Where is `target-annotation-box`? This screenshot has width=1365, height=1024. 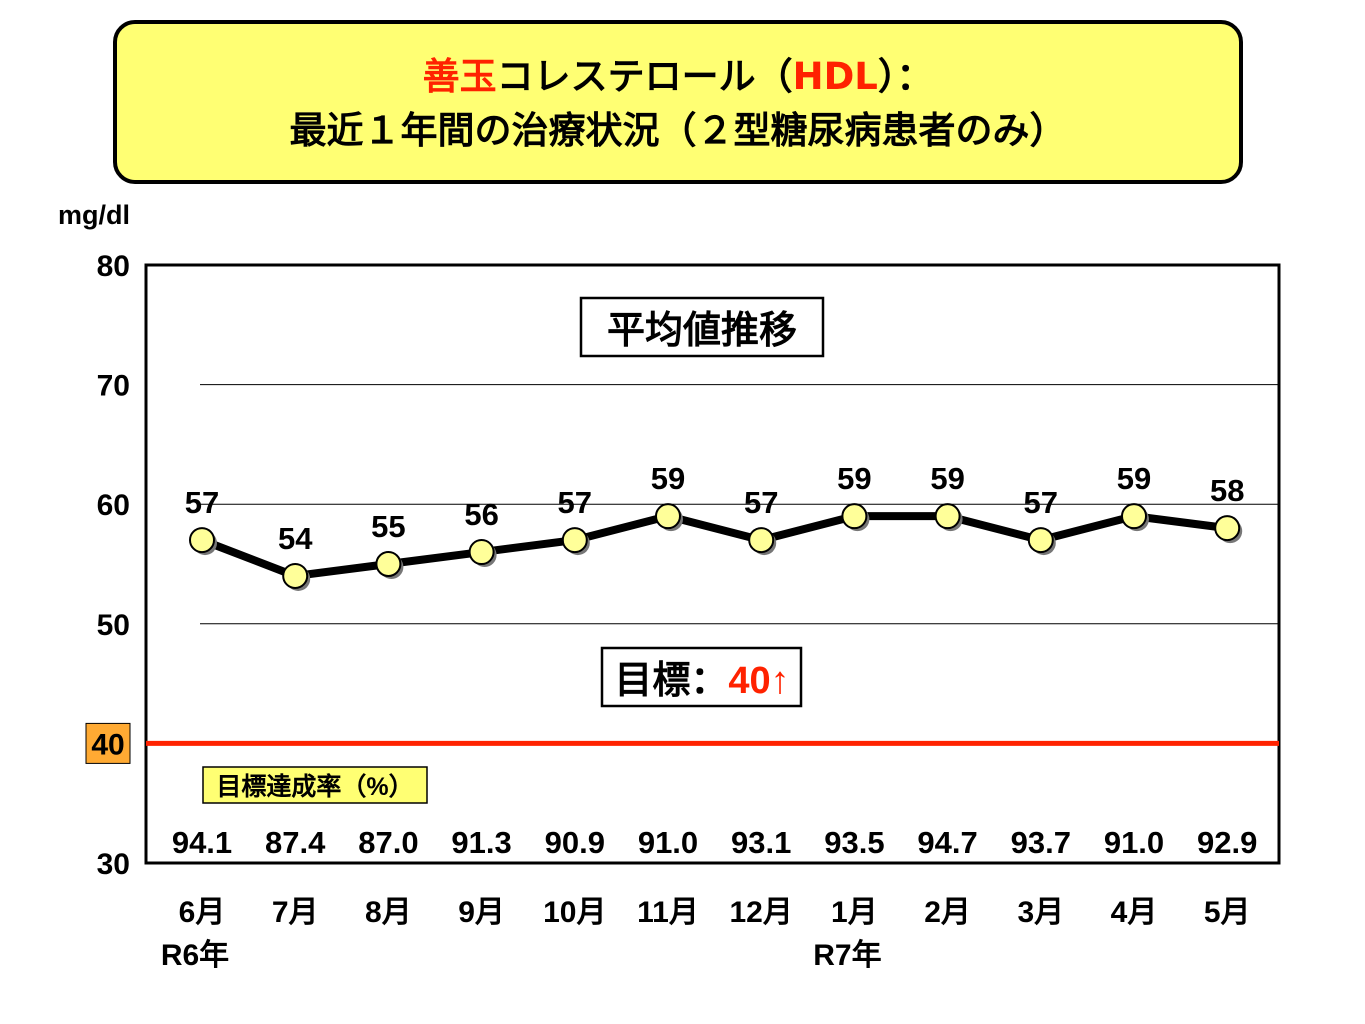 target-annotation-box is located at coordinates (701, 677).